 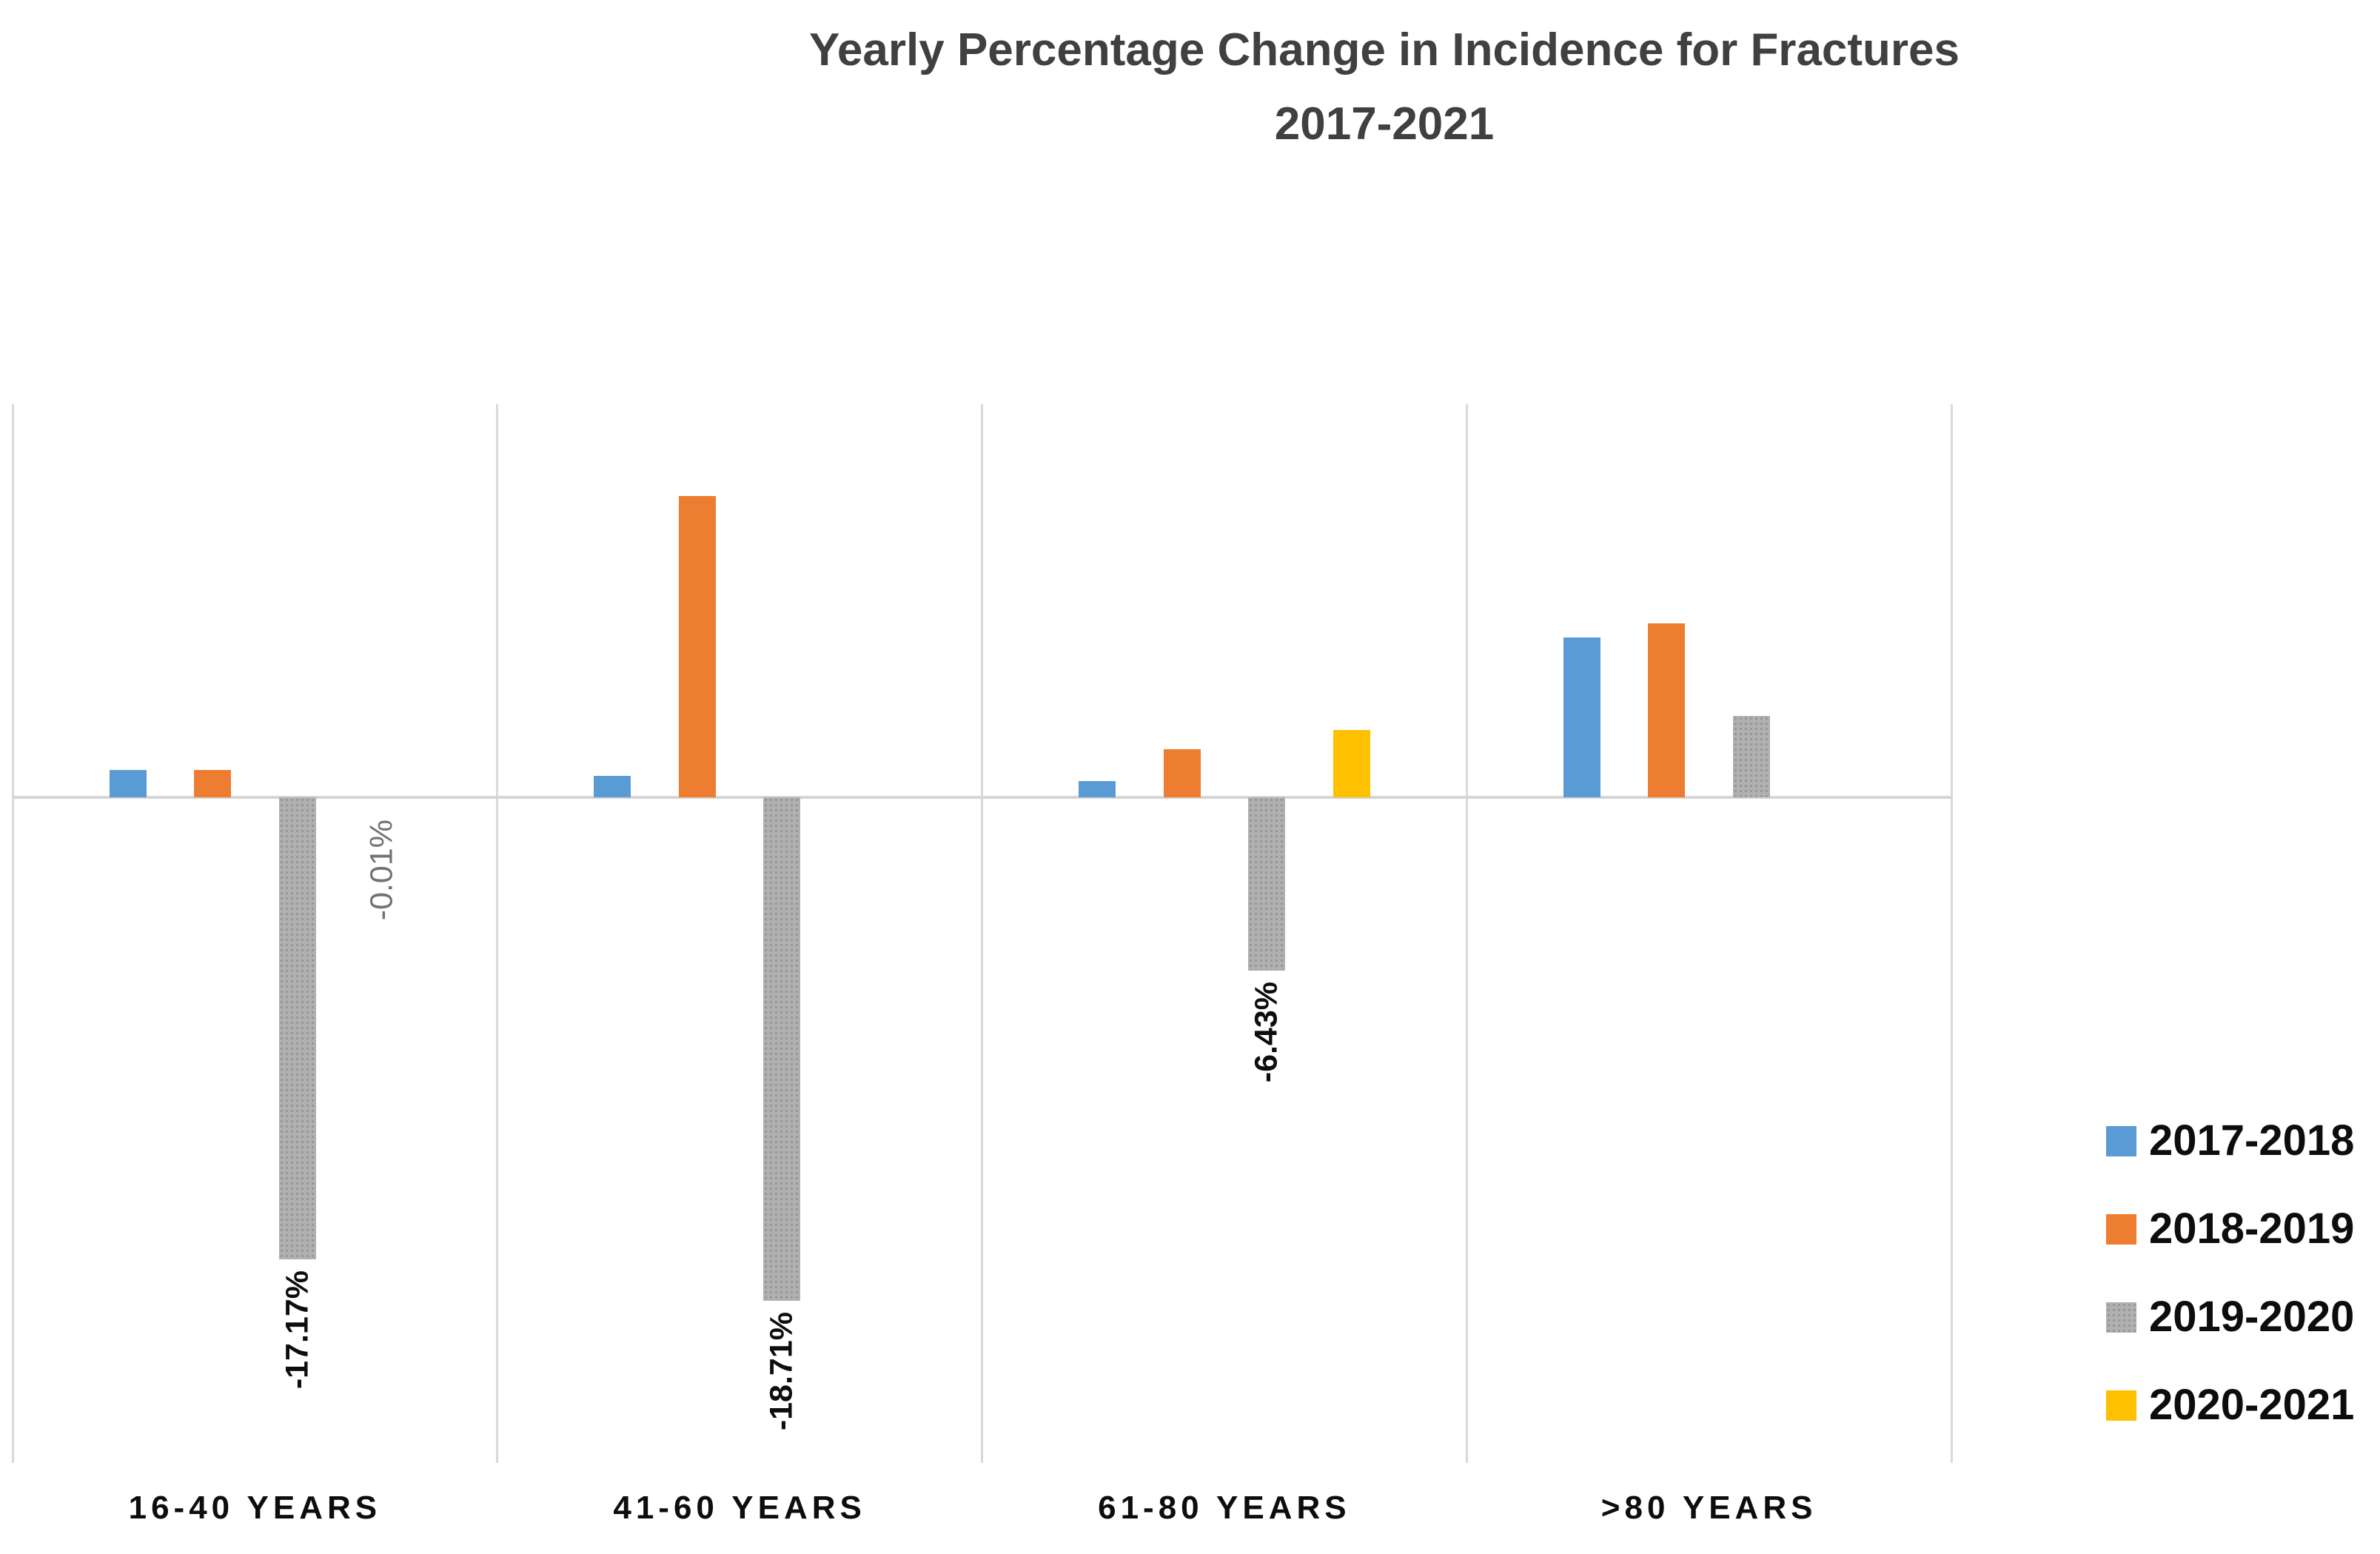 What do you see at coordinates (697, 646) in the screenshot?
I see `bar-2018-2019-41-60-years` at bounding box center [697, 646].